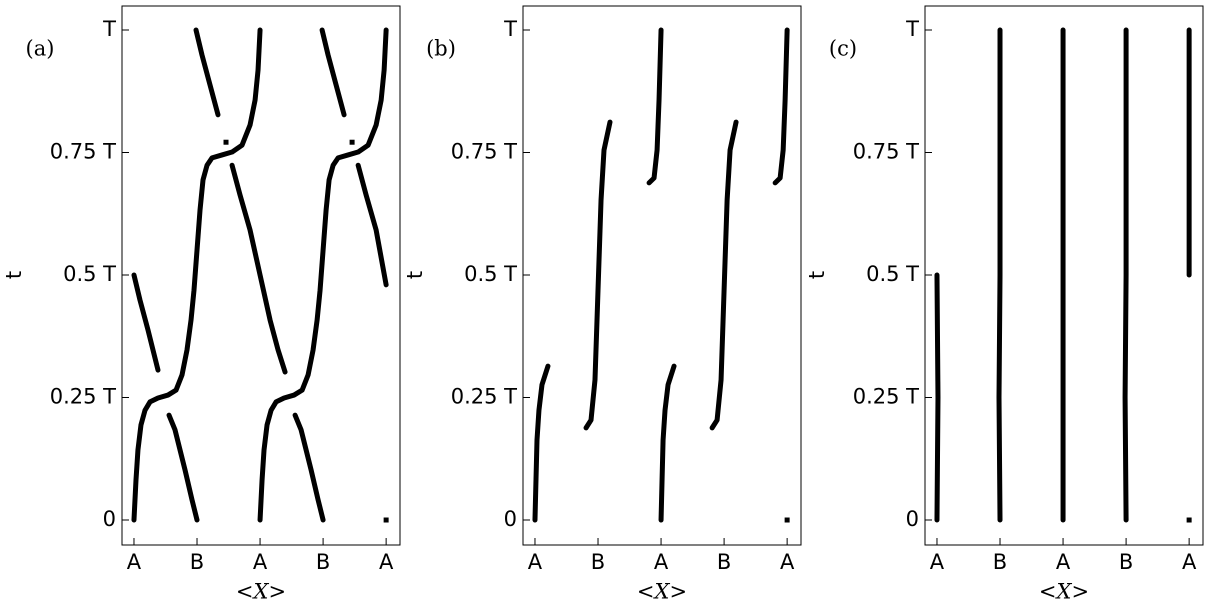  I want to click on panel-label: (a), so click(40, 49).